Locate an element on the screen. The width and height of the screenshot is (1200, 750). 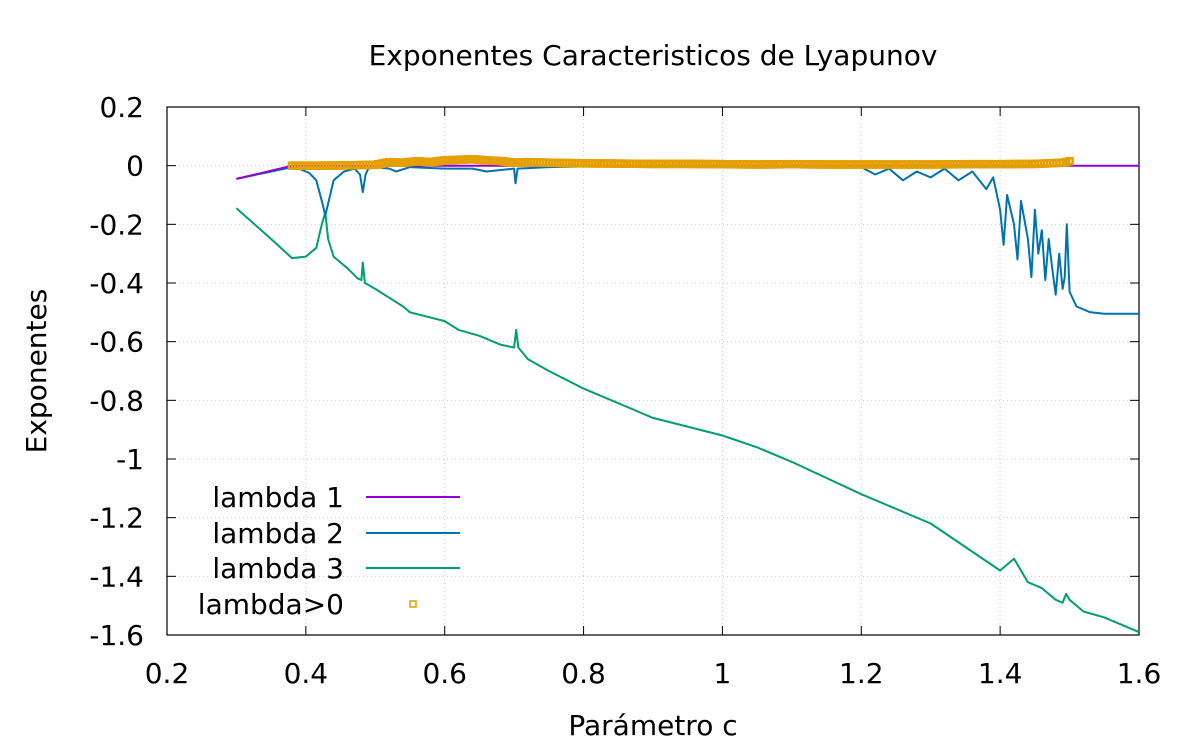
legend-label: lambda 2 is located at coordinates (278, 533).